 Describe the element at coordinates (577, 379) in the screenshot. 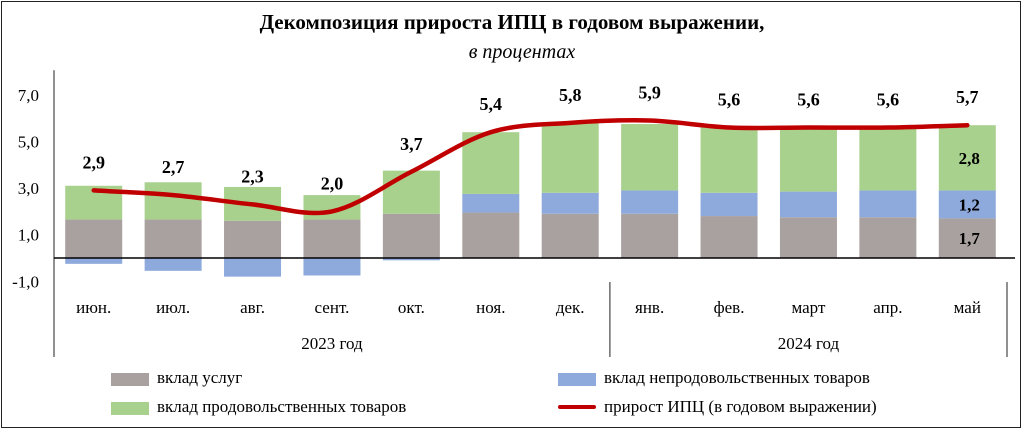

I see `legend-swatch-nonfood` at that location.